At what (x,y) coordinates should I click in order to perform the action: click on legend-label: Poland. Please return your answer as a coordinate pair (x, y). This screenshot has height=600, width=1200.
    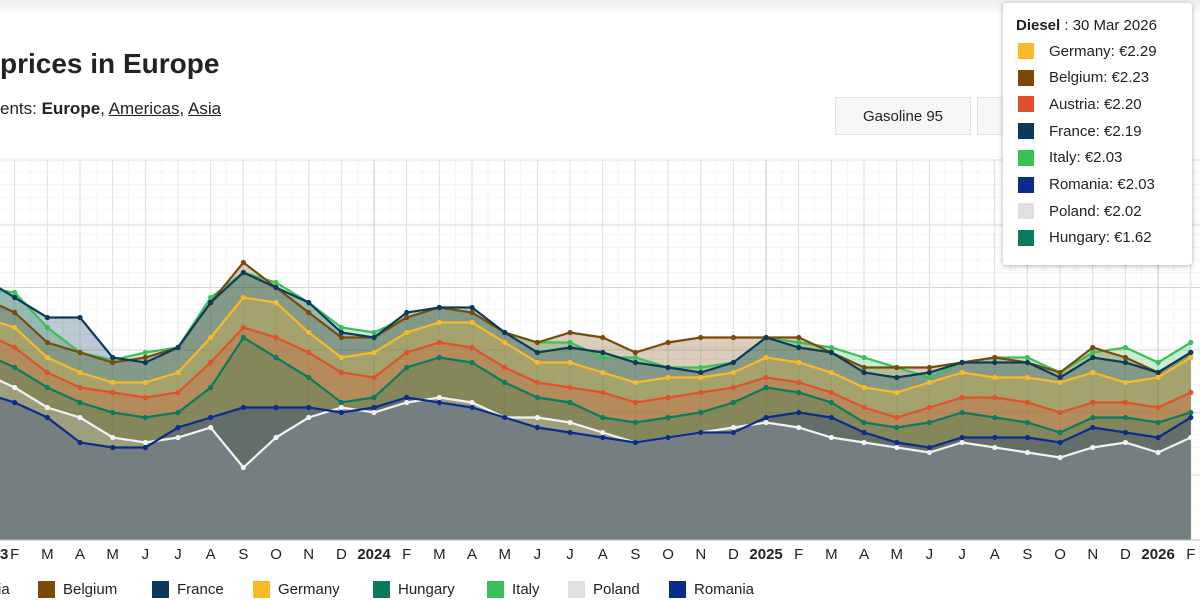
    Looking at the image, I should click on (616, 589).